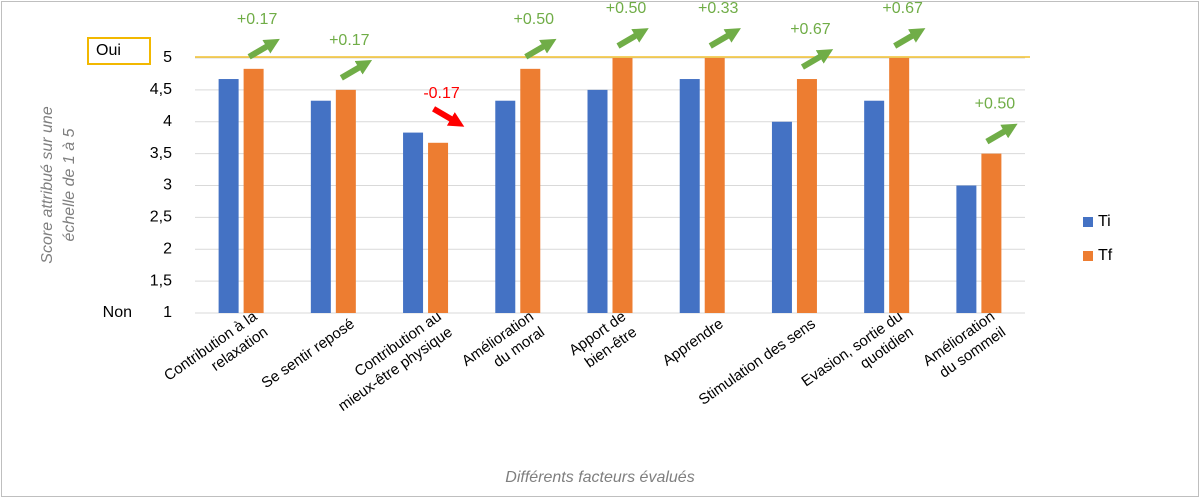 The image size is (1200, 503). Describe the element at coordinates (108, 50) in the screenshot. I see `y-high-label: Oui` at that location.